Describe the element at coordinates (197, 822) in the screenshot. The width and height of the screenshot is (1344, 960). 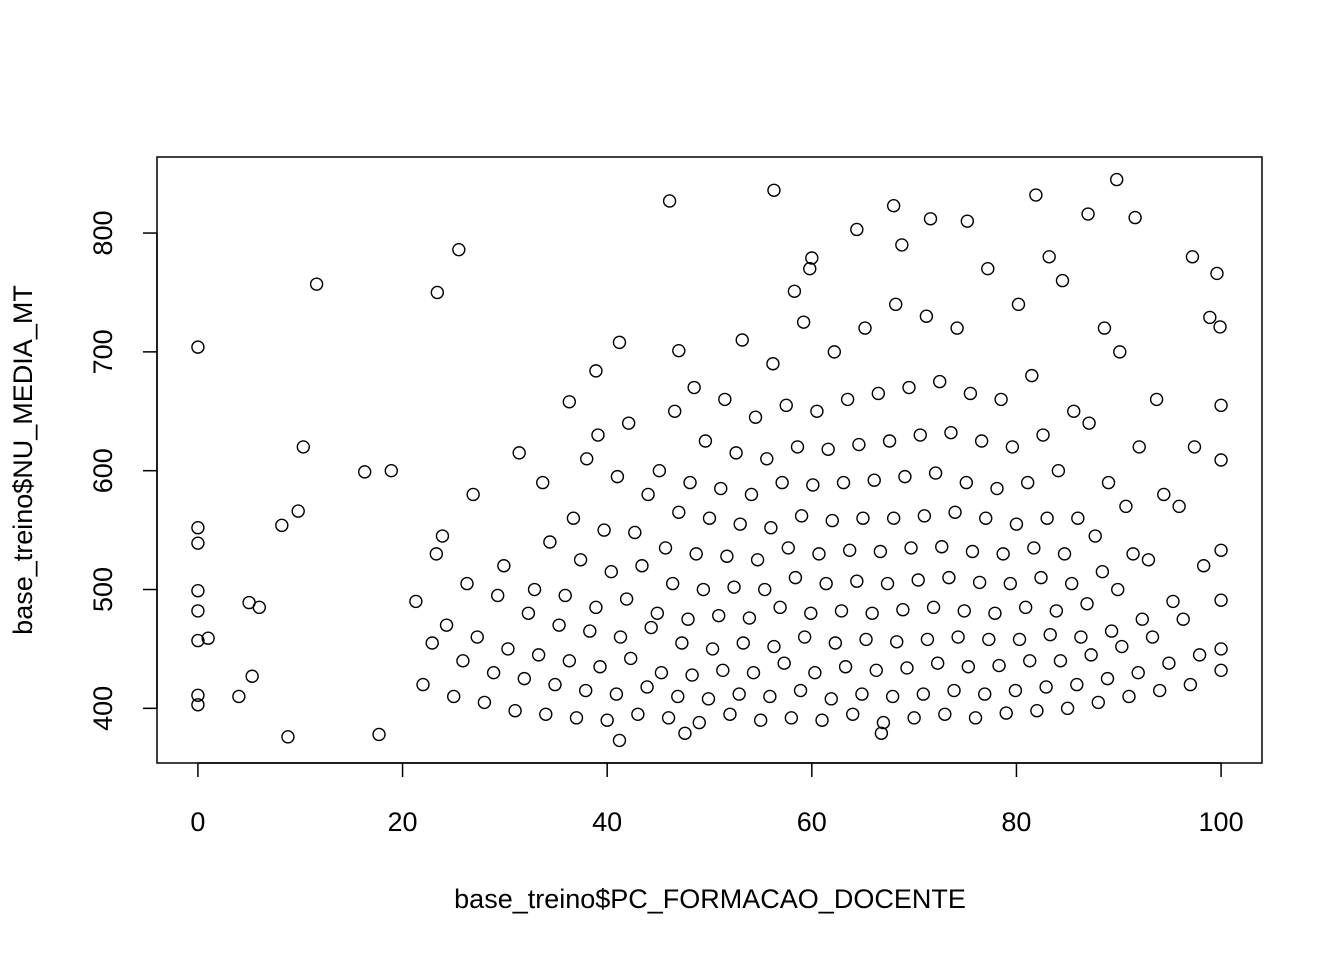
I see `x-tick-label: 0` at that location.